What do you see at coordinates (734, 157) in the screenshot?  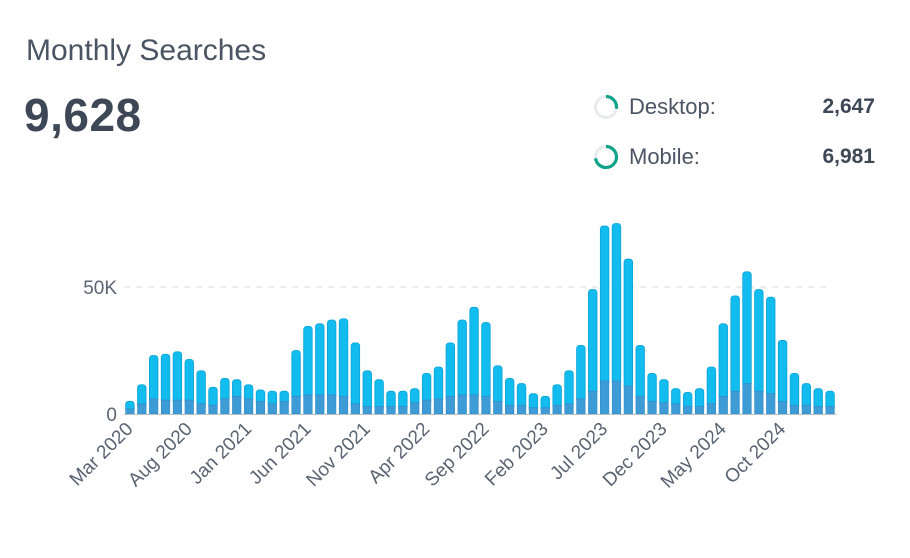 I see `legend-mobile: Mobile: 6,981` at bounding box center [734, 157].